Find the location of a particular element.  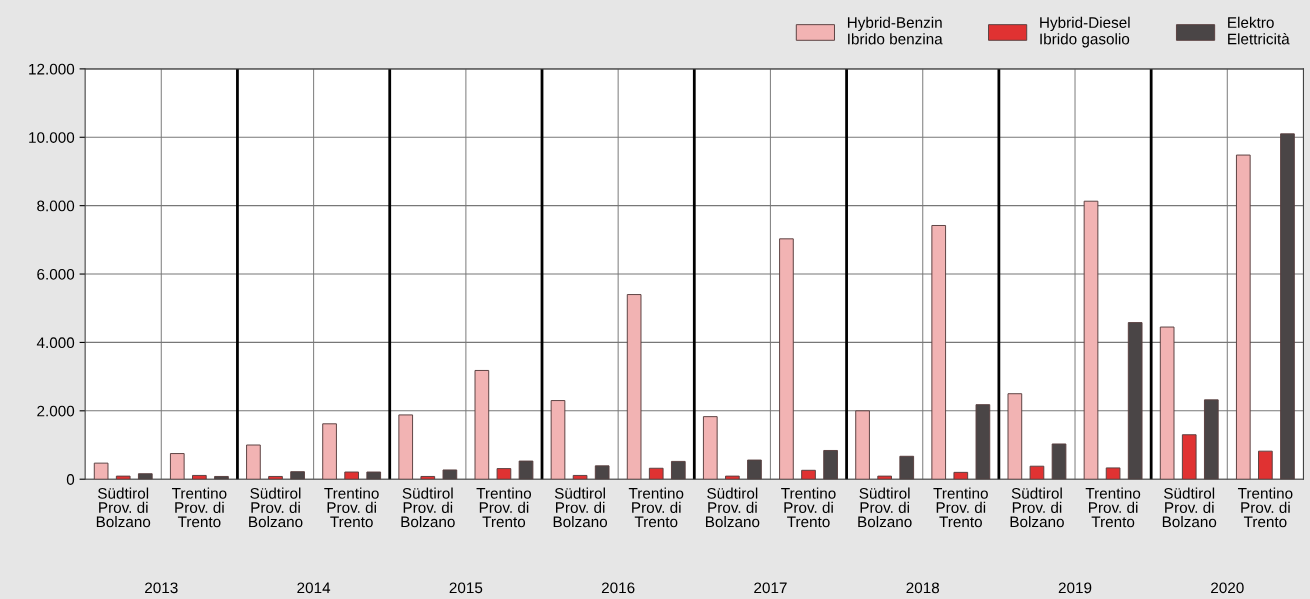

legend-label: Elektro Elettricità is located at coordinates (1259, 30).